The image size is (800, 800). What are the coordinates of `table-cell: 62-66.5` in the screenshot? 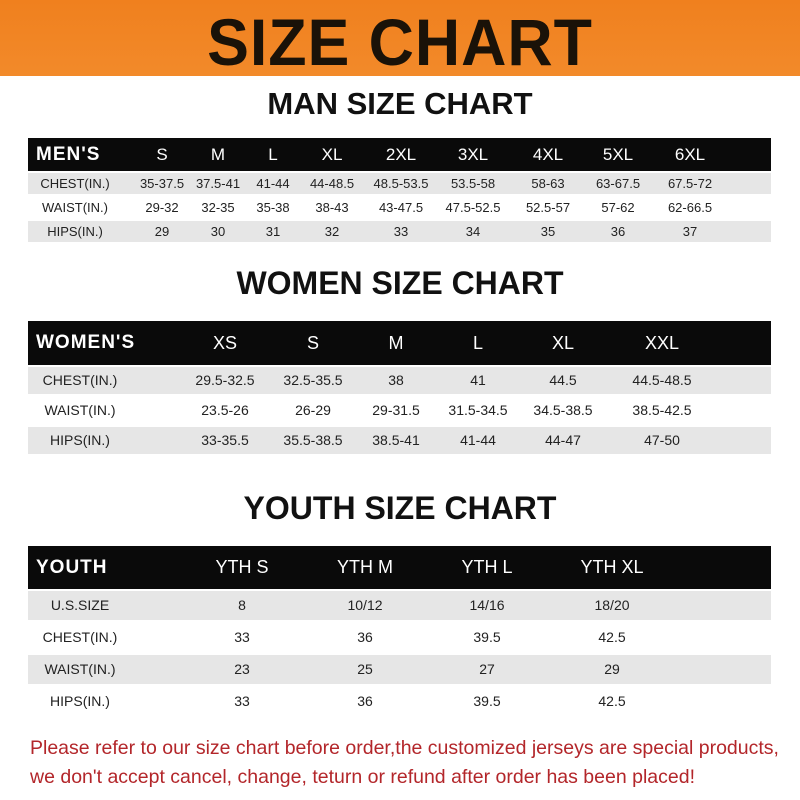 It's located at (690, 207).